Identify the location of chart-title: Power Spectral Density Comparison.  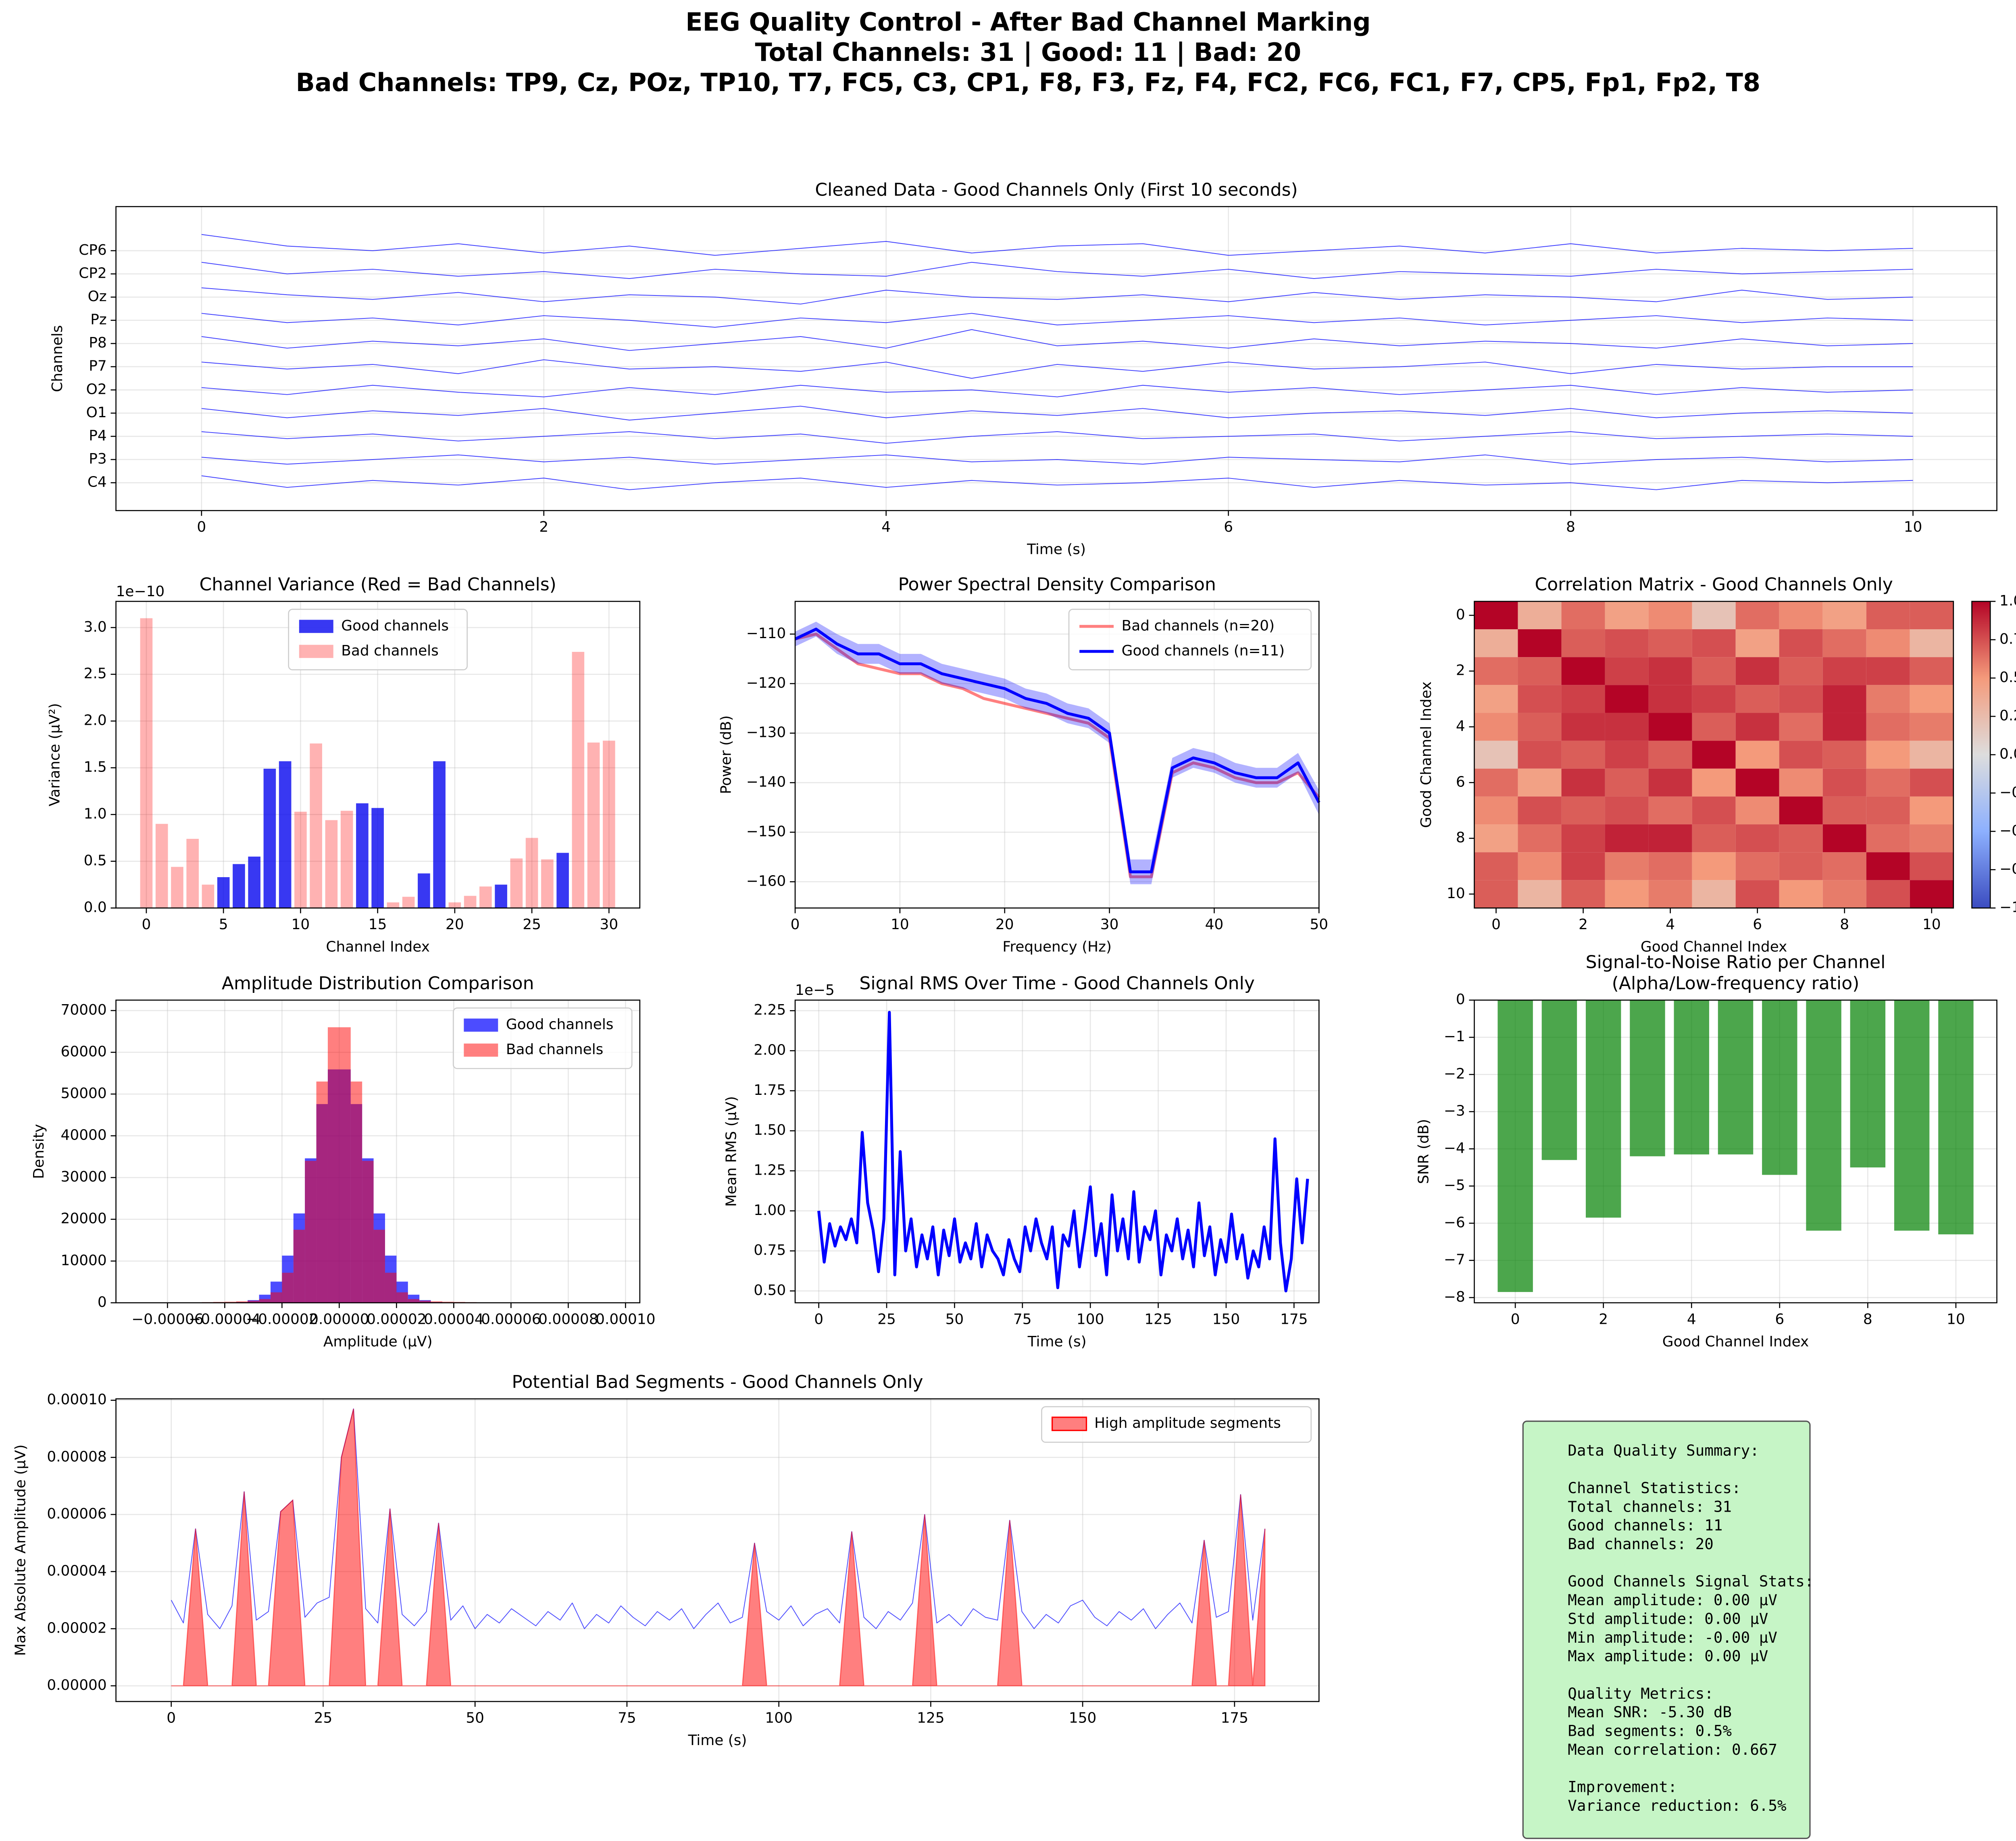
(1057, 584).